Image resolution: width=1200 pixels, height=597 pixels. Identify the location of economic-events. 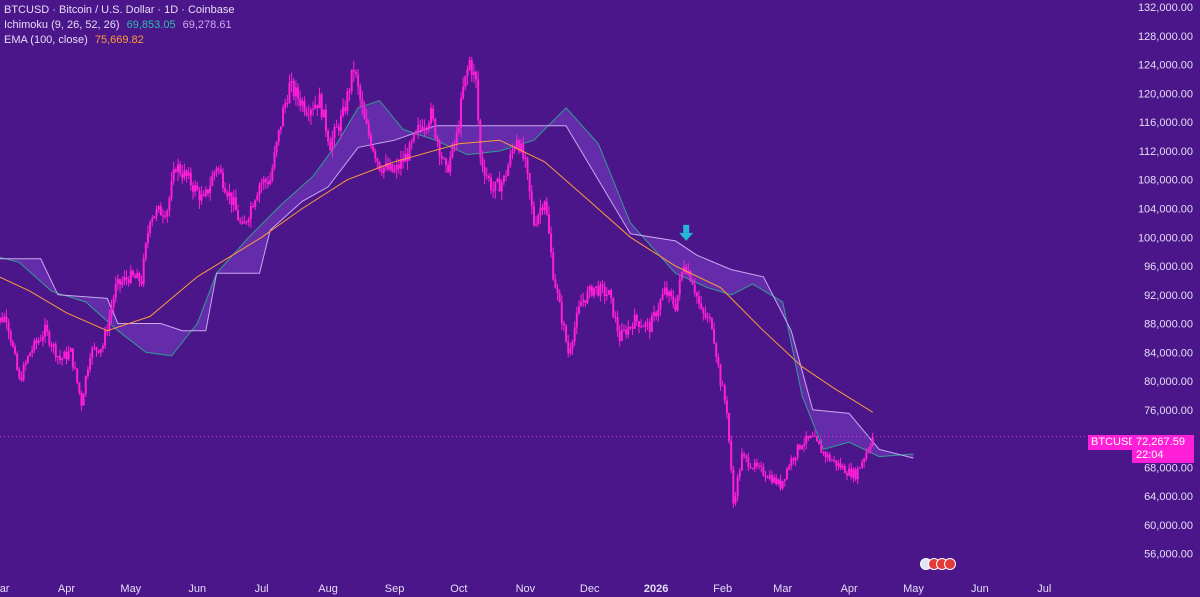
(938, 564).